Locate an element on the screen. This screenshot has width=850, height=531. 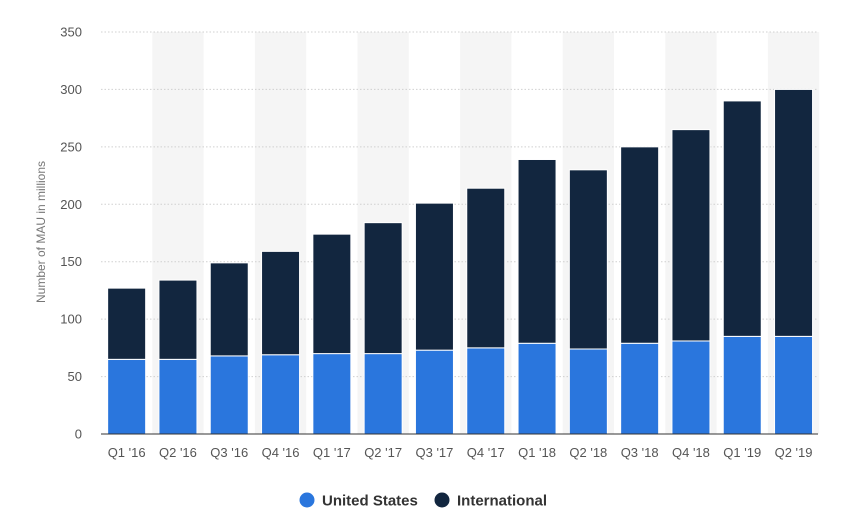
y-axis-title: Number of MAU in millions is located at coordinates (41, 232).